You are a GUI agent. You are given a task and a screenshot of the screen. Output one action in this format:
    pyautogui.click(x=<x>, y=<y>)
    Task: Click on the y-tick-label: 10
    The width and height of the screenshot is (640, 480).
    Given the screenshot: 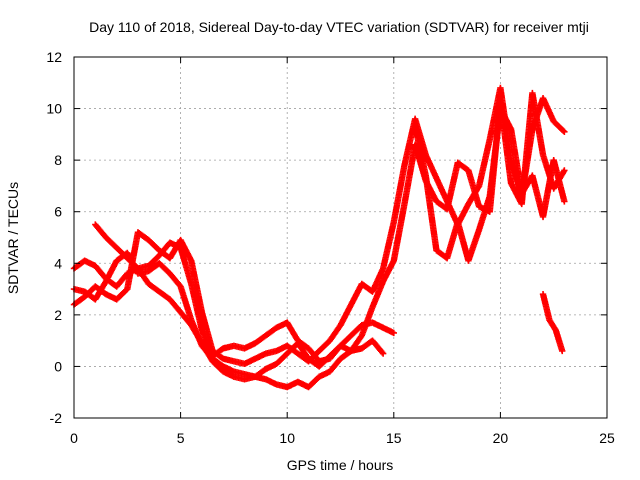 What is the action you would take?
    pyautogui.click(x=54, y=109)
    